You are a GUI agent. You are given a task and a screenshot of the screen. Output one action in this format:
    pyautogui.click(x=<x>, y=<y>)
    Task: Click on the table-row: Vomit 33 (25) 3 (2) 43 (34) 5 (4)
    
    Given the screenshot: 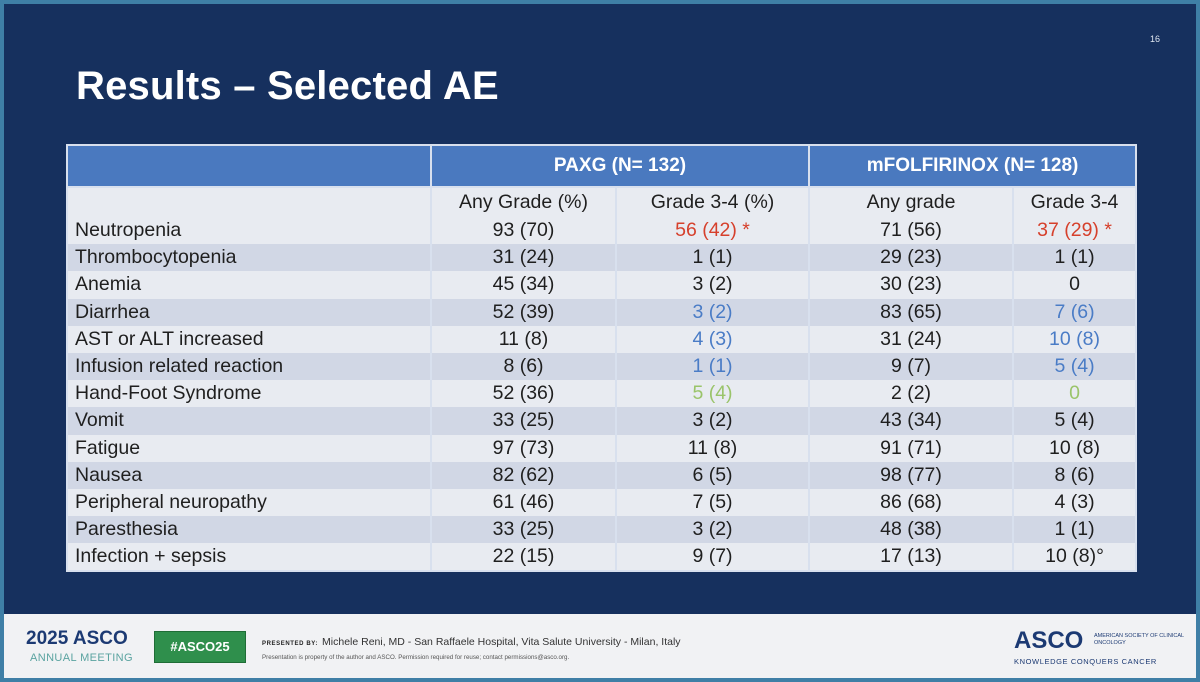 What is the action you would take?
    pyautogui.click(x=602, y=421)
    